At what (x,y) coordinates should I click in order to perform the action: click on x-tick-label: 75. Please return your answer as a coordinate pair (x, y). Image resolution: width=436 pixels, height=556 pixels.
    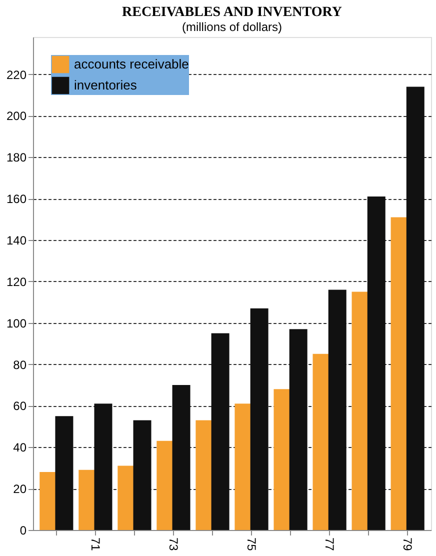
    Looking at the image, I should click on (251, 545).